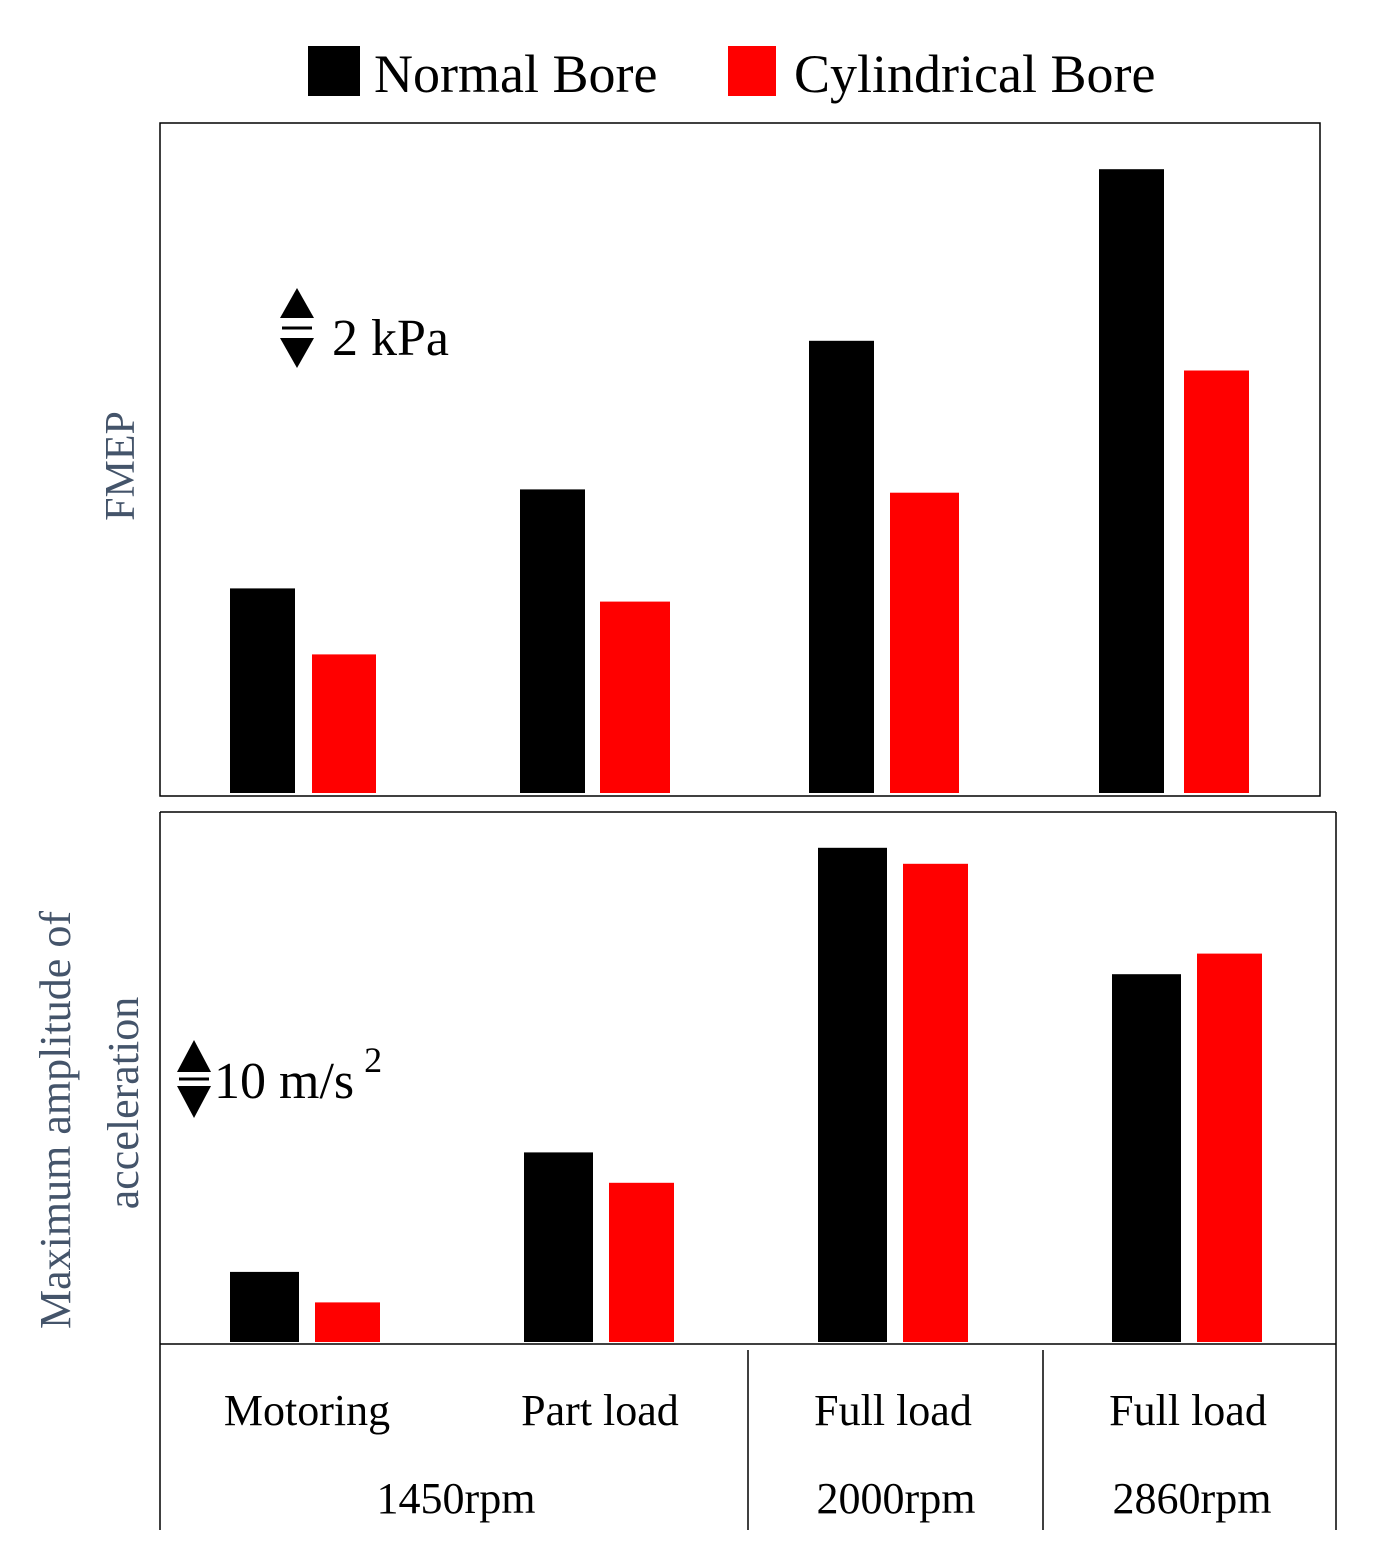  I want to click on acceleration-bar-full-load-2860-normal-bore, so click(1146, 1158).